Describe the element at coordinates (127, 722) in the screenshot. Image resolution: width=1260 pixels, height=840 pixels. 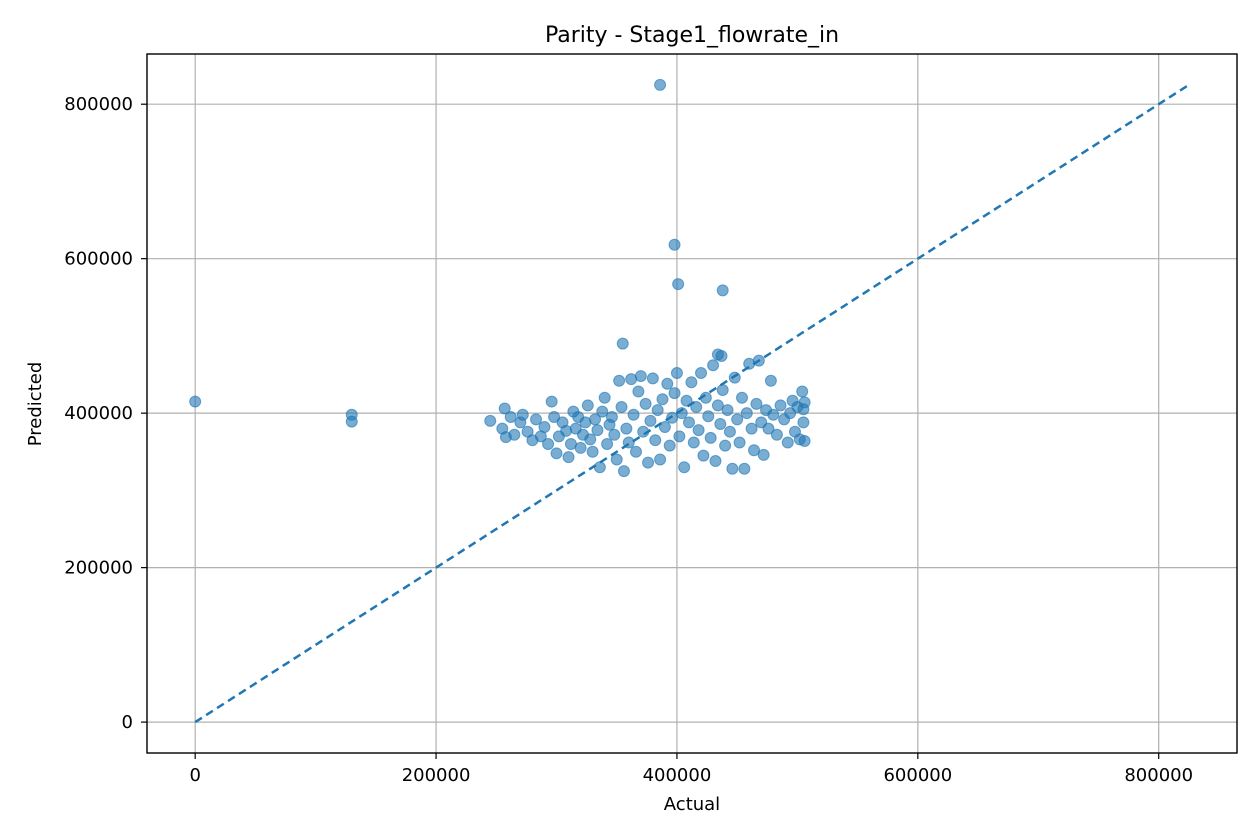
I see `y-tick-label: 0` at that location.